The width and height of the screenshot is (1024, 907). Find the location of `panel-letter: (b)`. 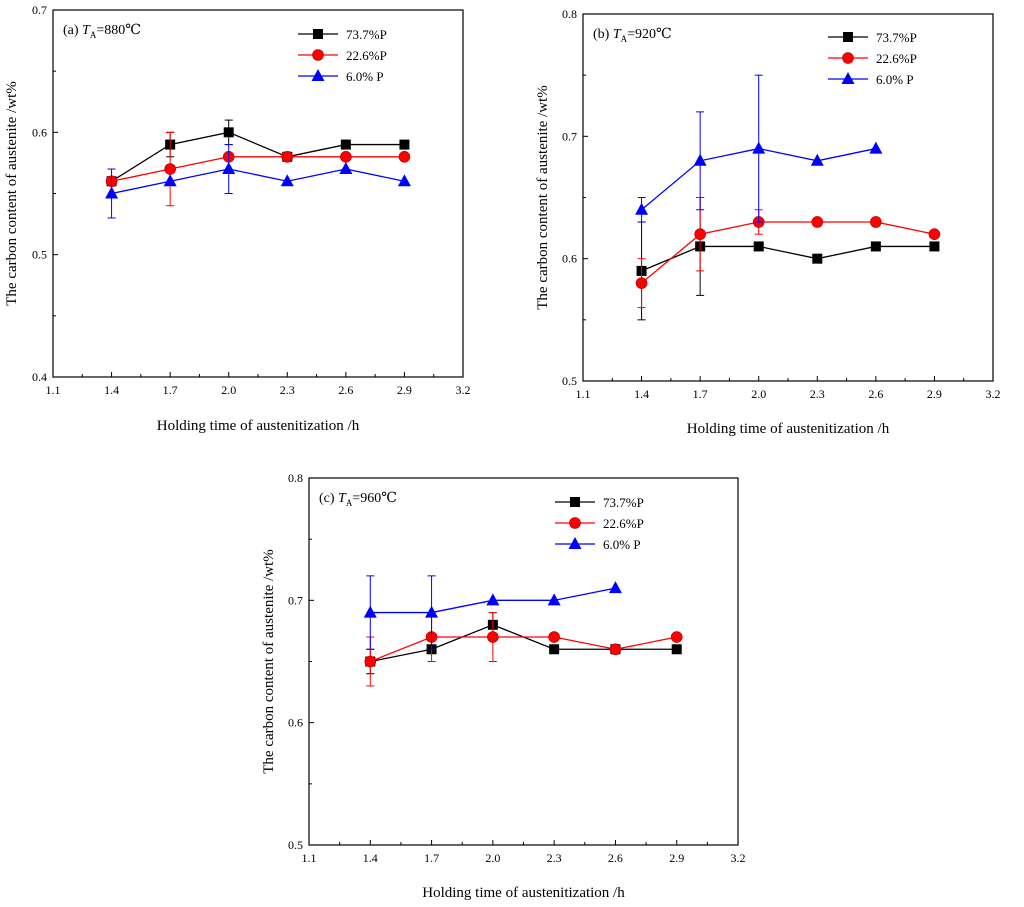

panel-letter: (b) is located at coordinates (603, 34).